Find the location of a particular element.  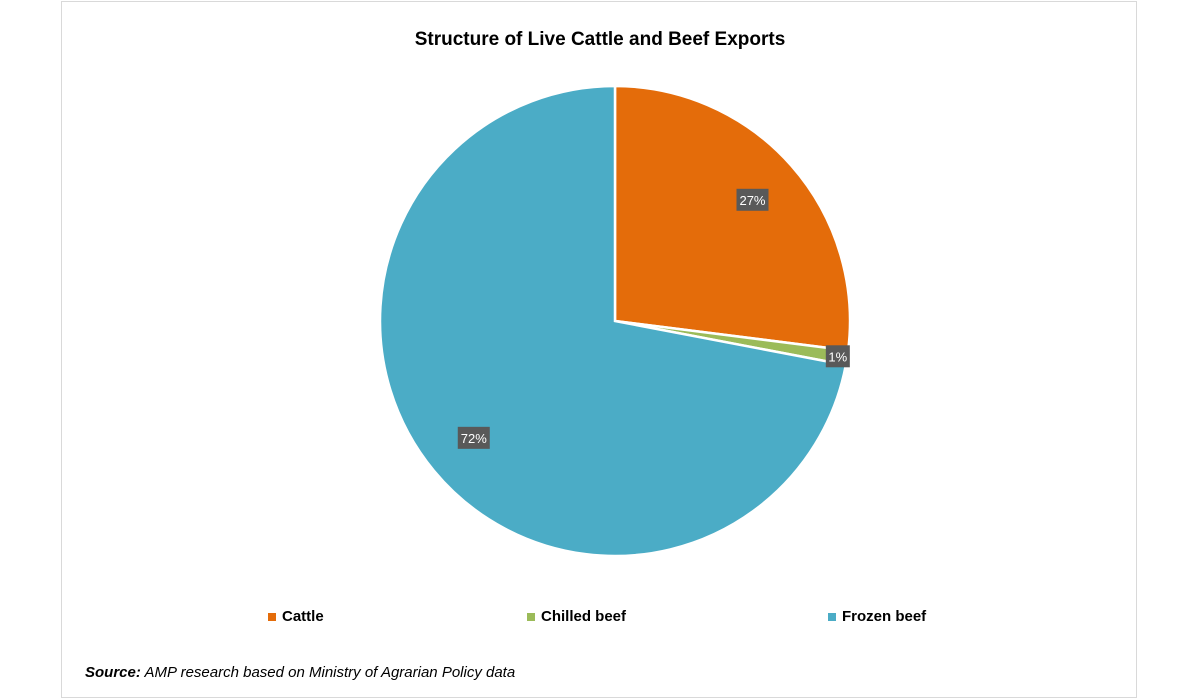

data-label-text-frozen-beef: 72% is located at coordinates (474, 438).